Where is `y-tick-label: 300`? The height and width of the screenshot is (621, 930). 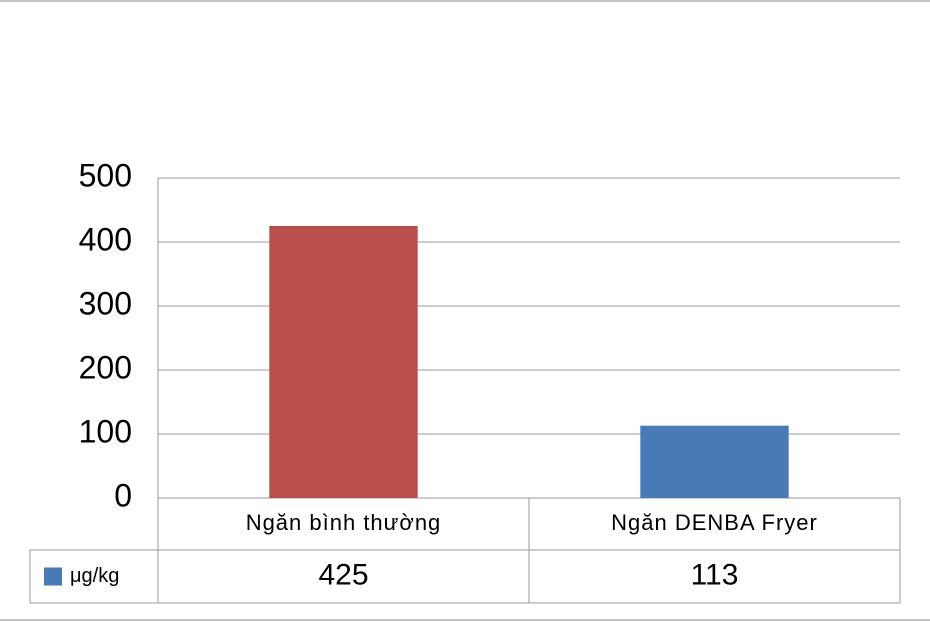 y-tick-label: 300 is located at coordinates (105, 303).